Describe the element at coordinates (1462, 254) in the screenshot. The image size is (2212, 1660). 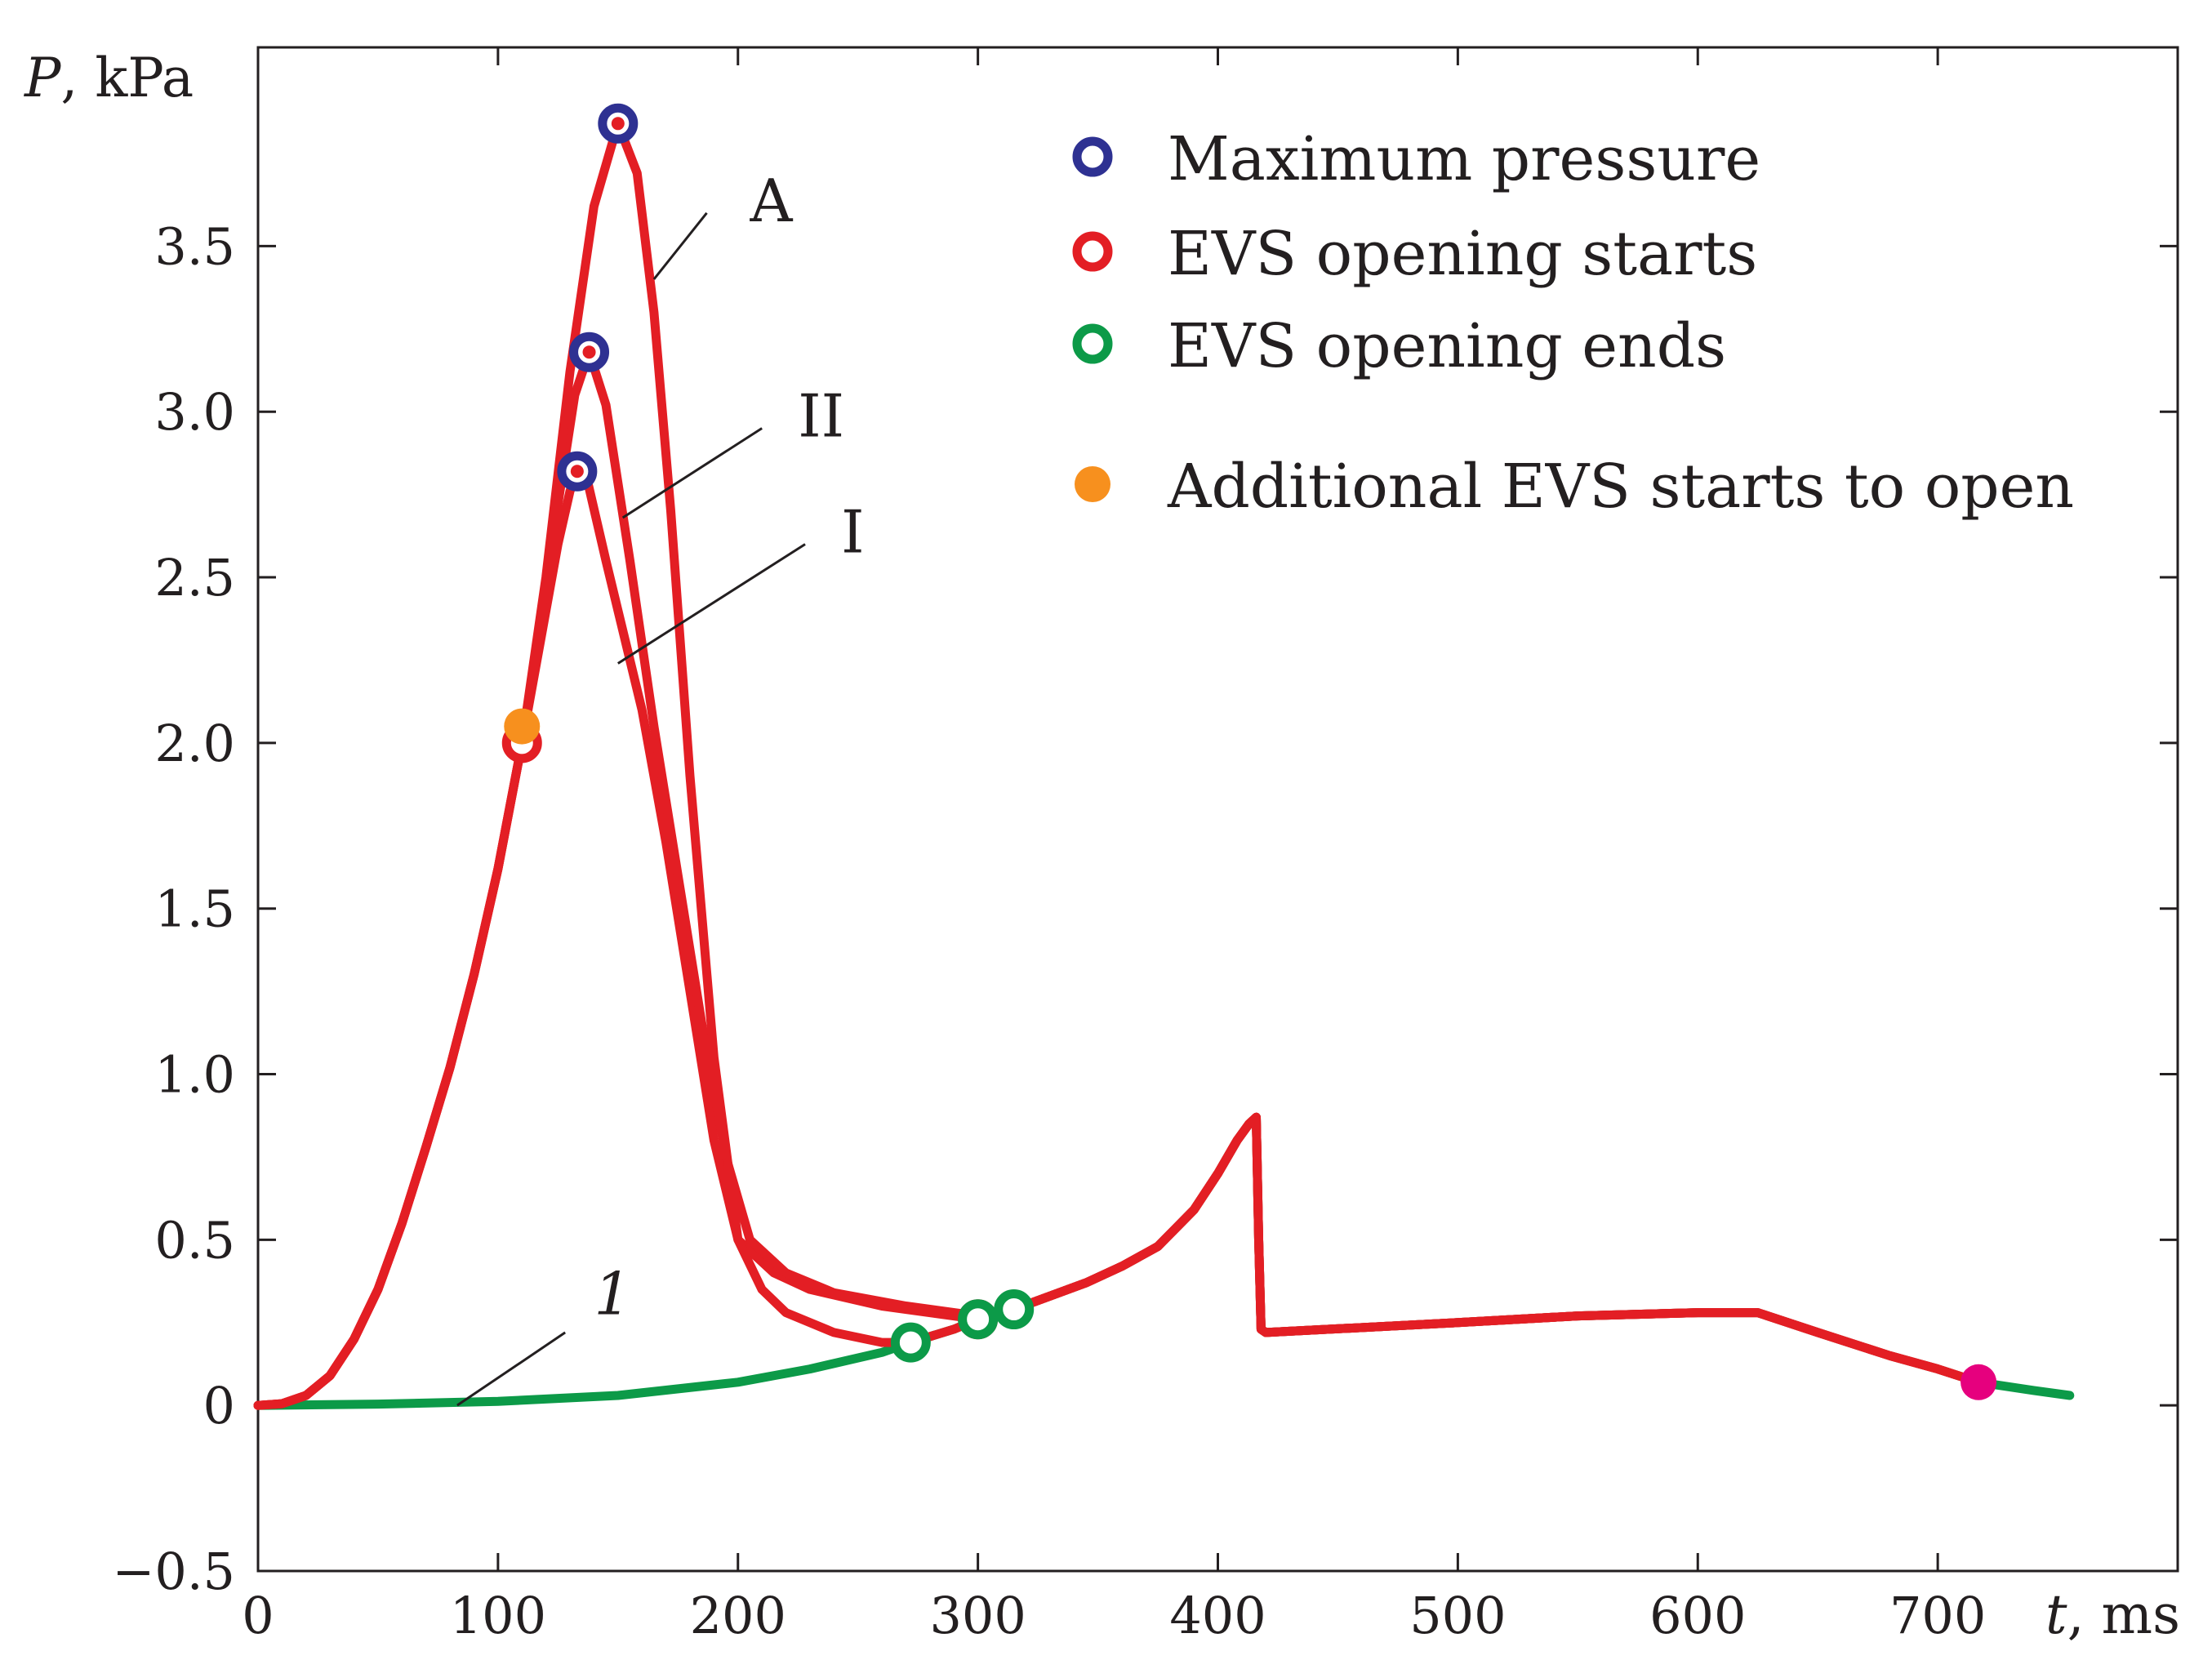
I see `legend-label: EVS opening starts` at that location.